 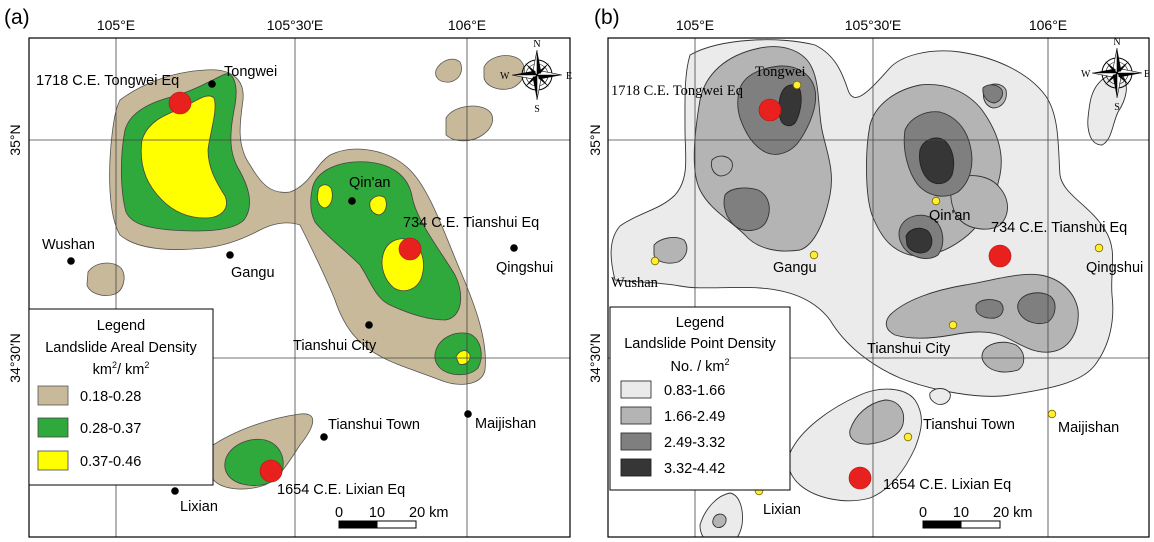 What do you see at coordinates (1147, 74) in the screenshot?
I see `compass-e-b: E` at bounding box center [1147, 74].